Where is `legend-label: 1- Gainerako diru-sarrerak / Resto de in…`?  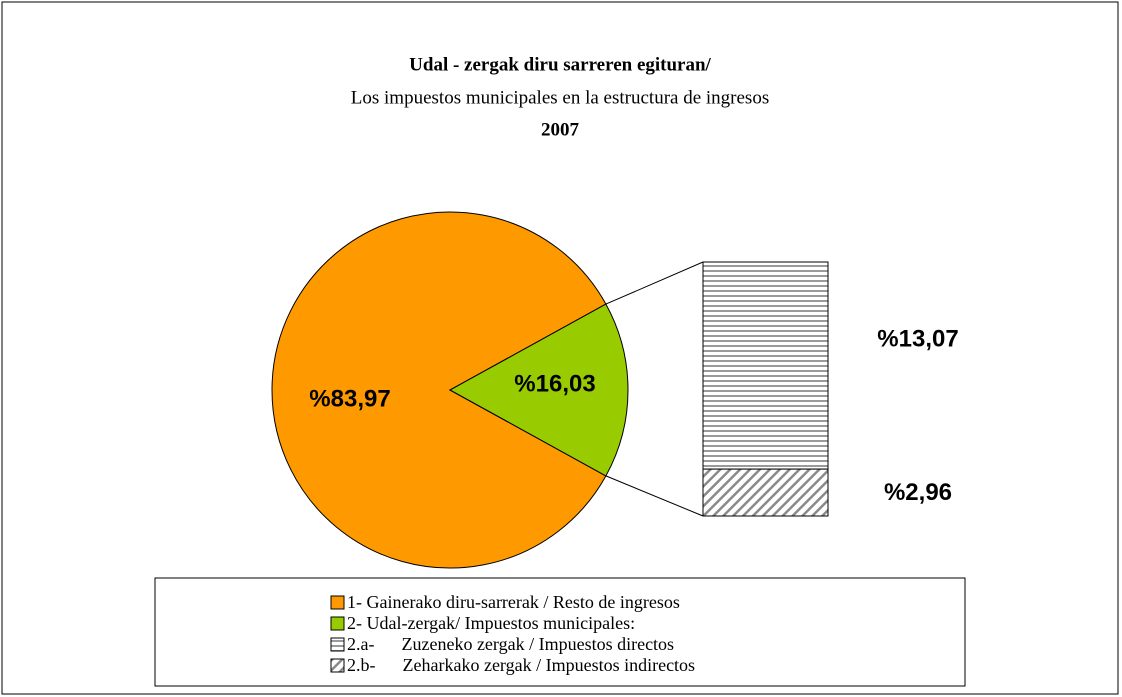 legend-label: 1- Gainerako diru-sarrerak / Resto de in… is located at coordinates (513, 602).